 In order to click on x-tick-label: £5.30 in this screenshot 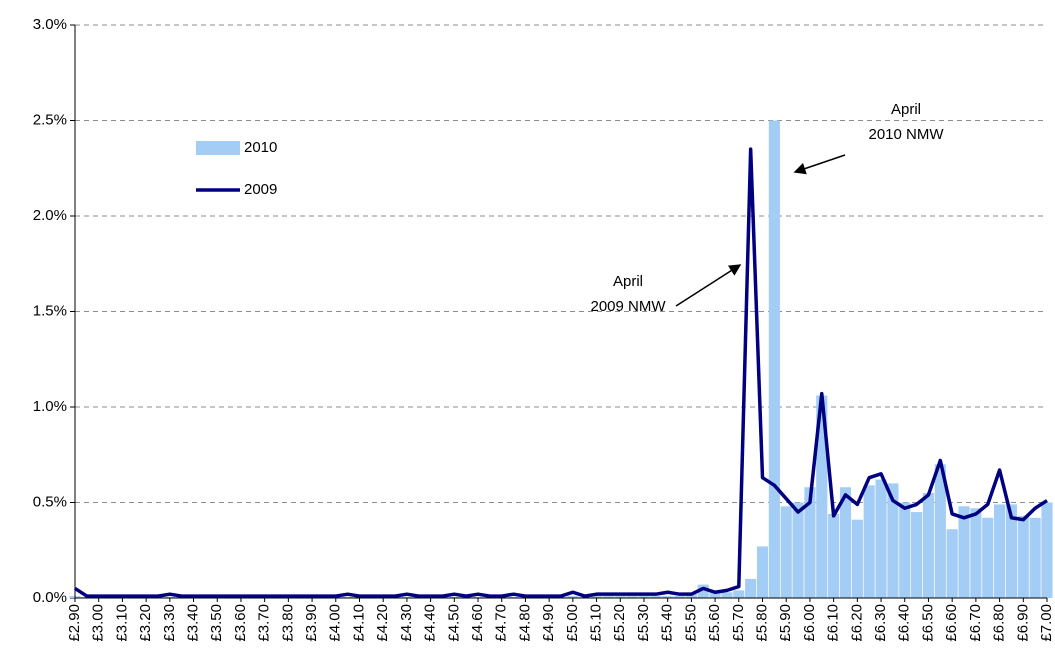, I will do `click(643, 623)`.